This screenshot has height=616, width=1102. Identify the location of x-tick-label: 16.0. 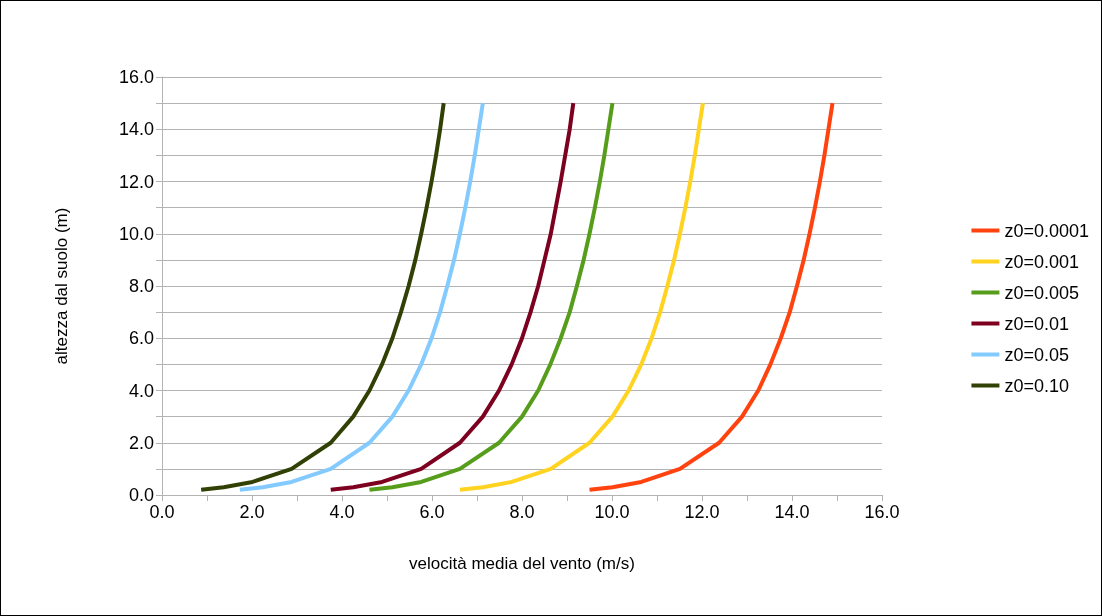
(882, 512).